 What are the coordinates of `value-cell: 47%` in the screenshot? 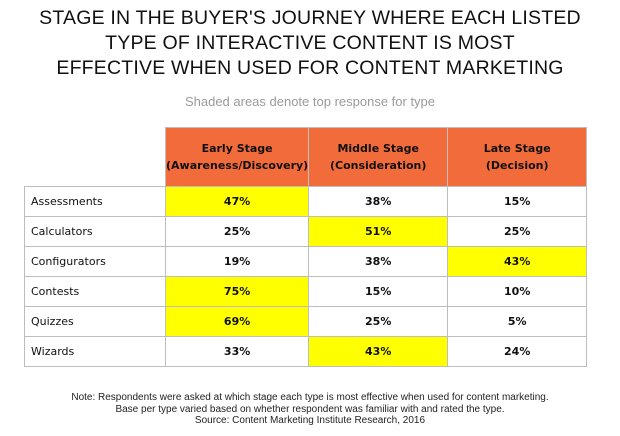 It's located at (237, 201).